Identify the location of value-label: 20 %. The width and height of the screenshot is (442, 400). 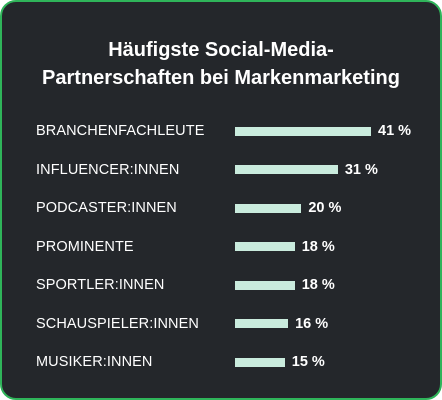
(325, 208).